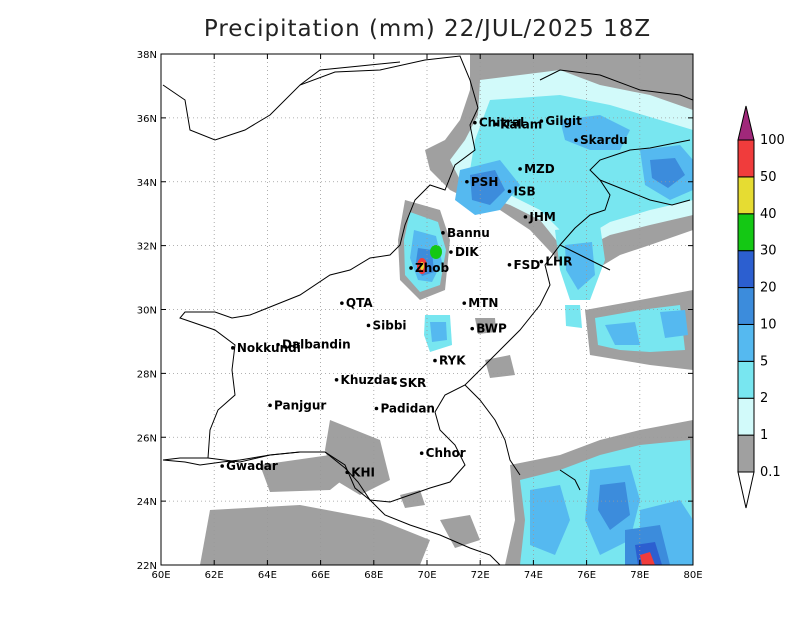 The width and height of the screenshot is (800, 618). I want to click on city-label: Gwadar, so click(252, 466).